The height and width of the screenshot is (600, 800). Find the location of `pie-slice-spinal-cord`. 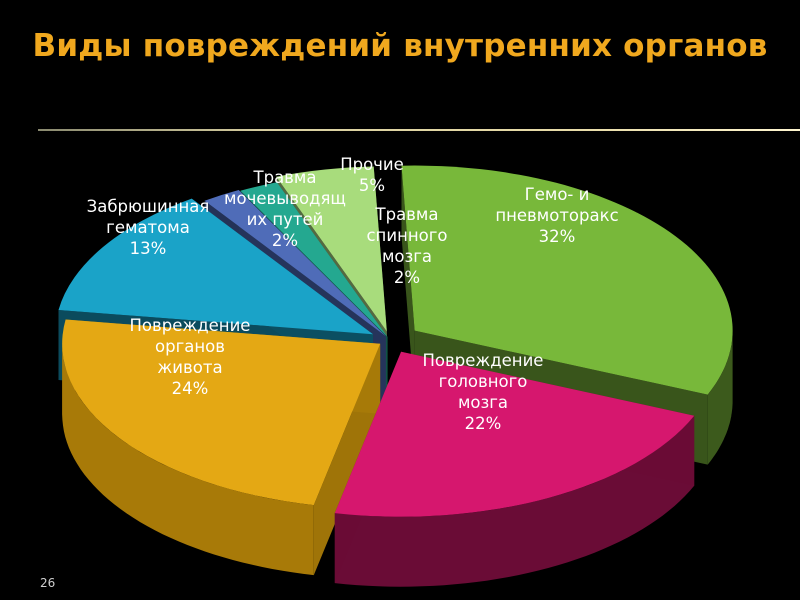

pie-slice-spinal-cord is located at coordinates (314, 259).